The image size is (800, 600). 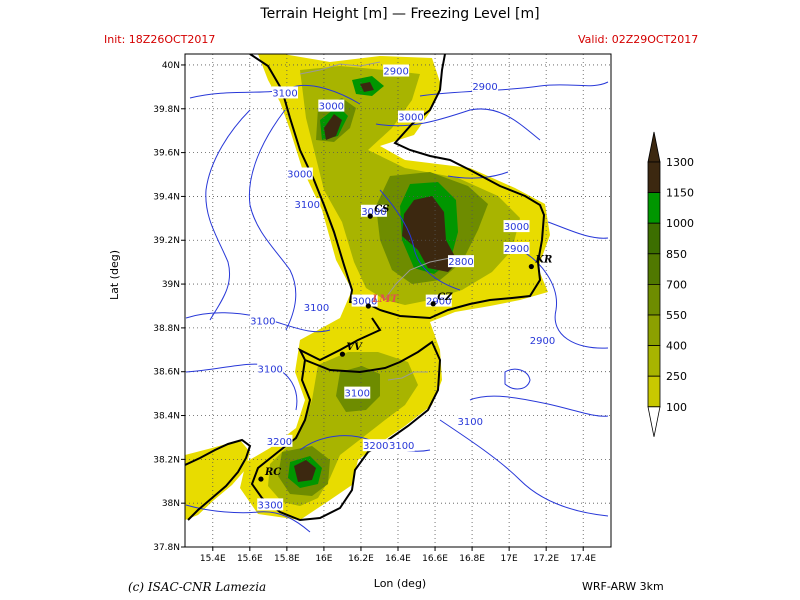 What do you see at coordinates (583, 559) in the screenshot?
I see `x-tick-label: 17.4E` at bounding box center [583, 559].